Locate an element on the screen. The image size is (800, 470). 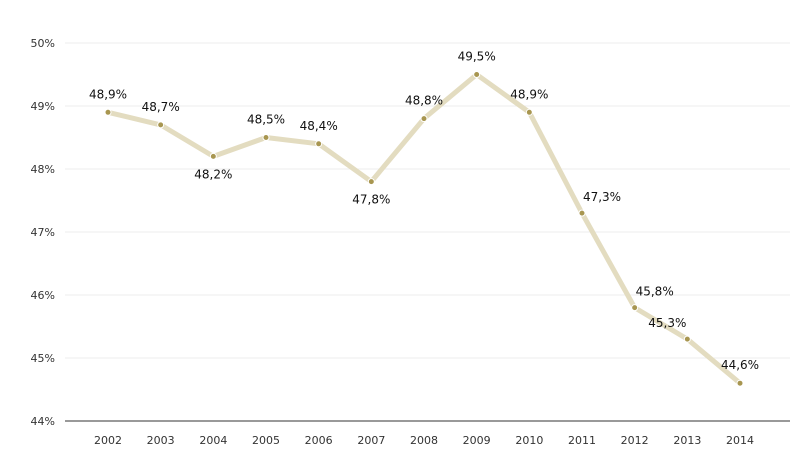
x-tick-label: 2002 is located at coordinates (108, 440).